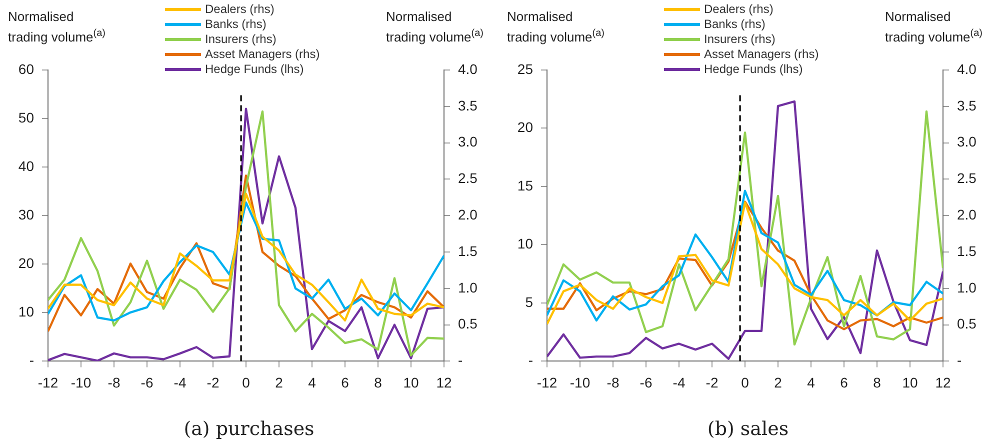 This screenshot has height=448, width=997. I want to click on y-tick-label: 30, so click(26, 214).